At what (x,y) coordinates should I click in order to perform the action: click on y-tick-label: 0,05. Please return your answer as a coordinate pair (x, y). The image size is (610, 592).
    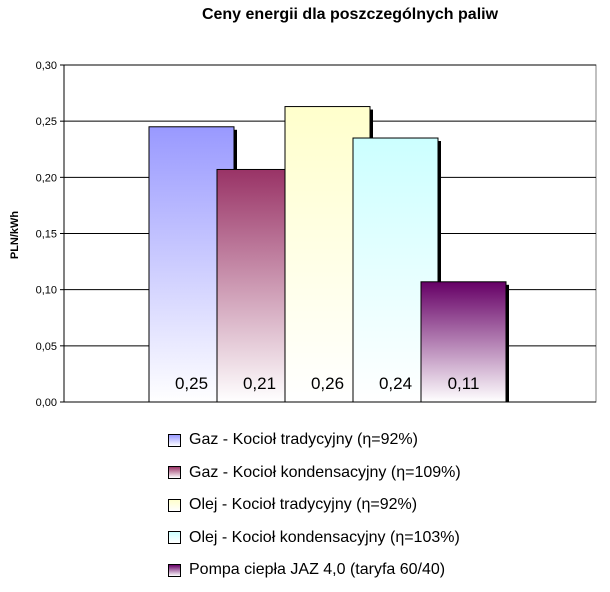
    Looking at the image, I should click on (46, 347).